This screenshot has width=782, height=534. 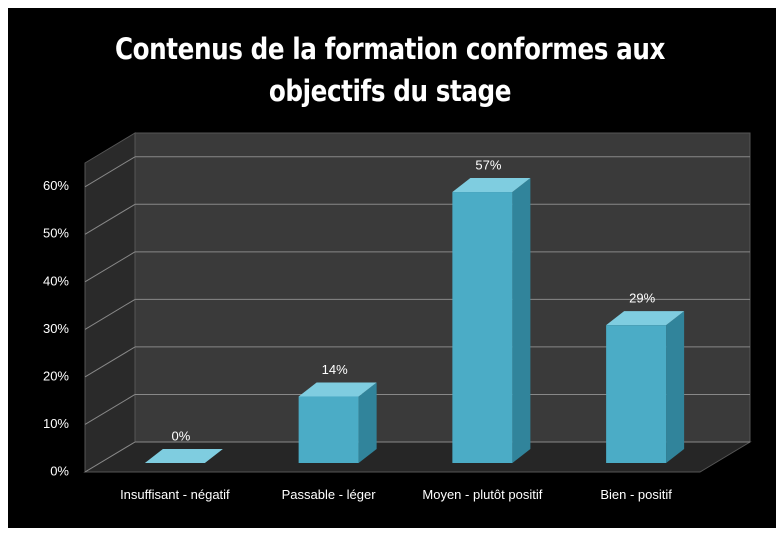 I want to click on y-tick-label: 60%, so click(x=56, y=185).